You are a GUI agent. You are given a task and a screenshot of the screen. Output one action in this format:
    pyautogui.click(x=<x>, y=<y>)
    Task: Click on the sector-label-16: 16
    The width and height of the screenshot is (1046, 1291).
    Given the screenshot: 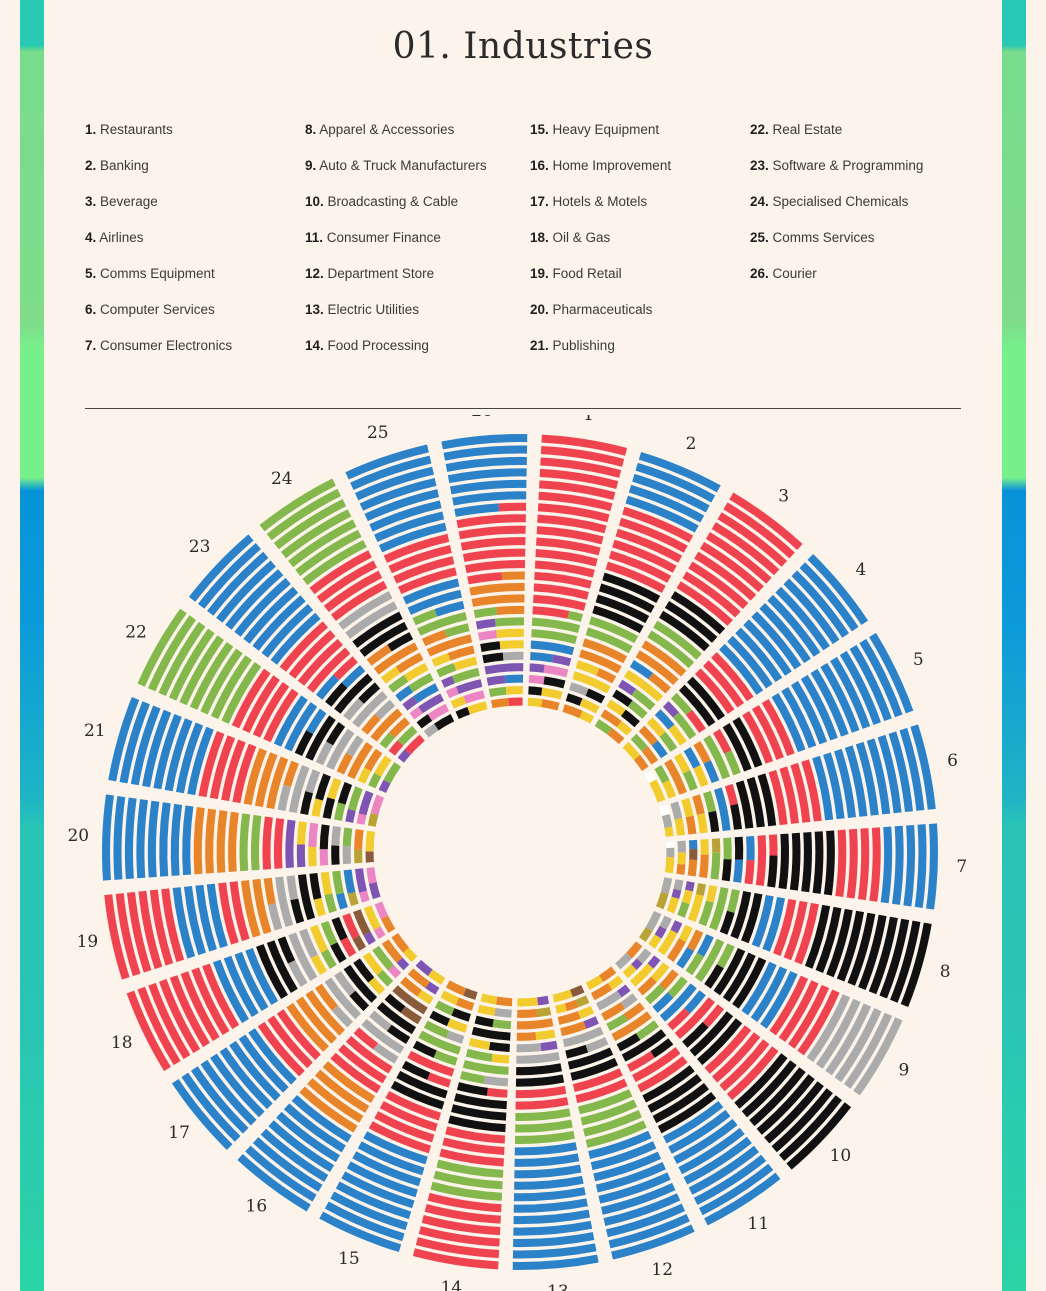 What is the action you would take?
    pyautogui.click(x=257, y=1206)
    